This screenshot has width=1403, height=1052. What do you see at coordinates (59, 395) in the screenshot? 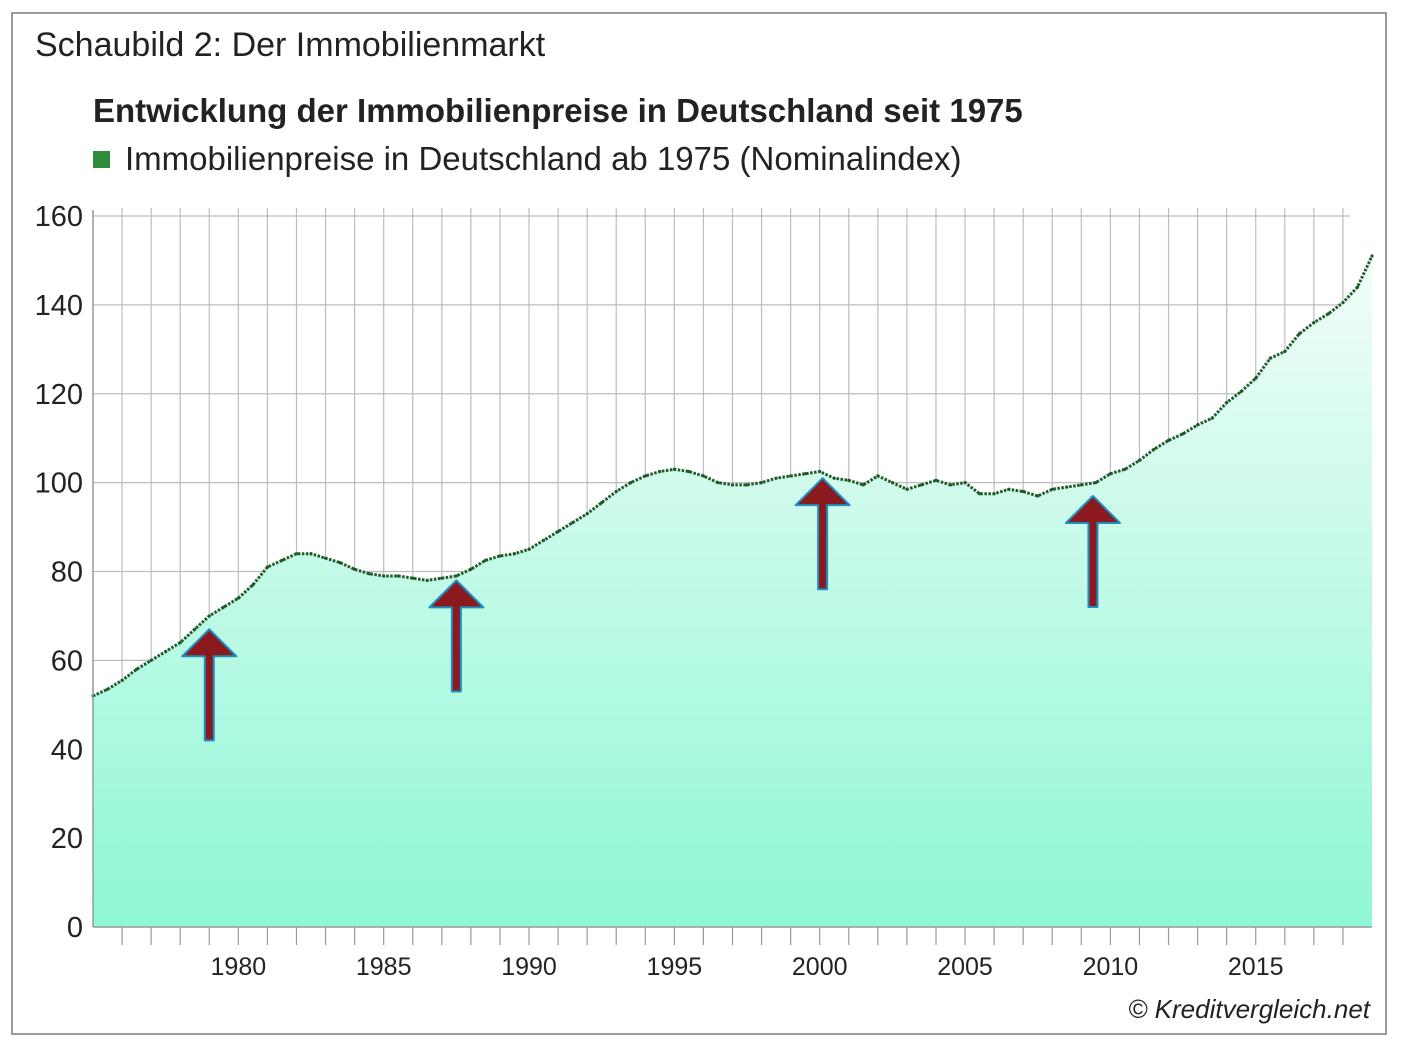
I see `y-tick-label: 120` at bounding box center [59, 395].